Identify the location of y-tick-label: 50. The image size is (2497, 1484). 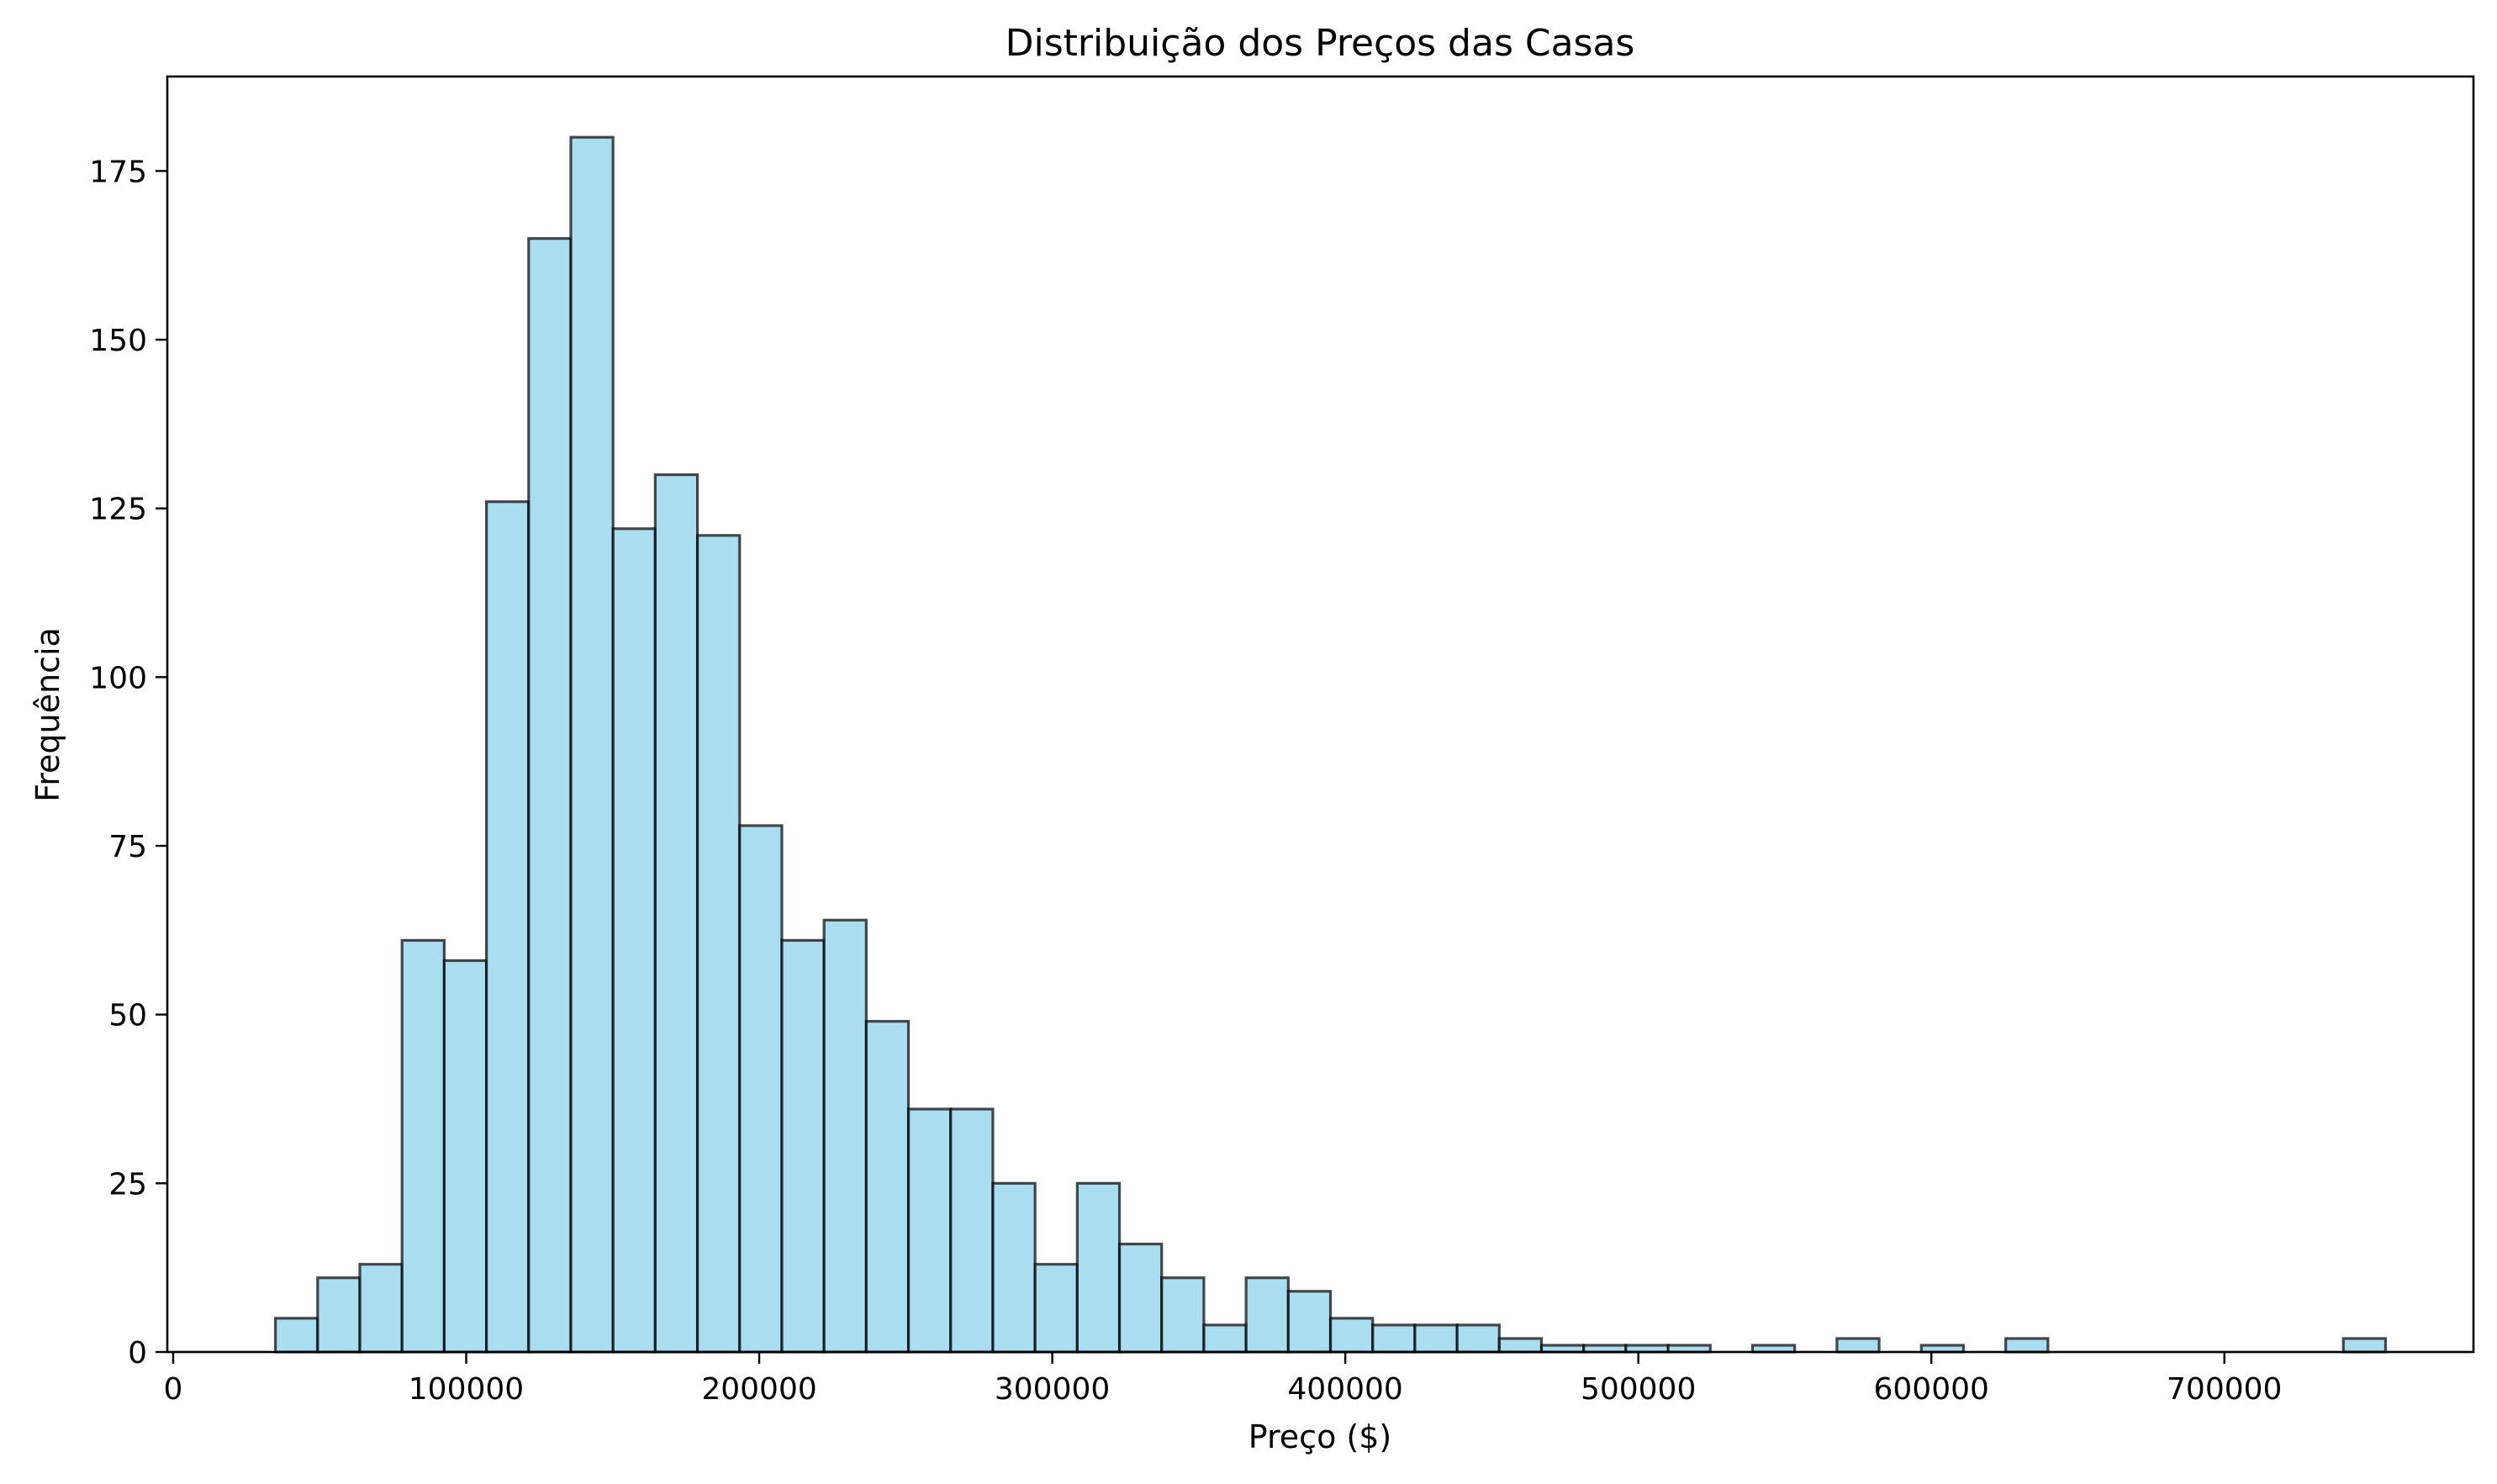
(128, 1016).